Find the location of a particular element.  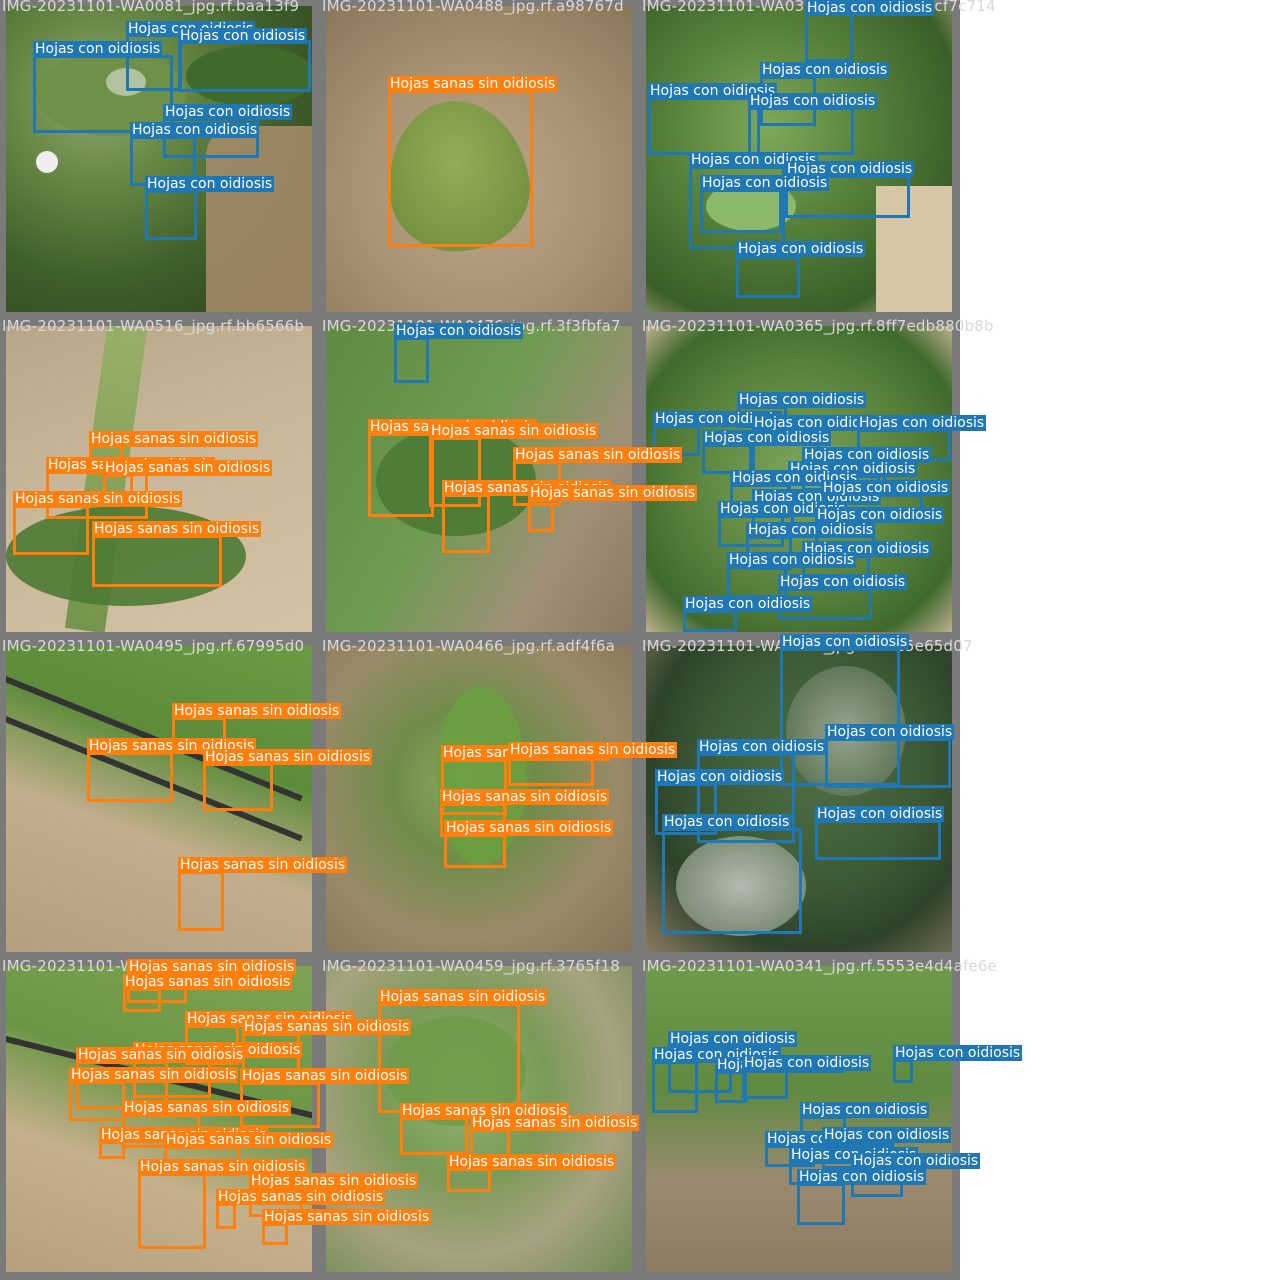

tile: IMG-20231101-WA0398_jpg.rf.b9e5e65d07 is located at coordinates (806, 799).